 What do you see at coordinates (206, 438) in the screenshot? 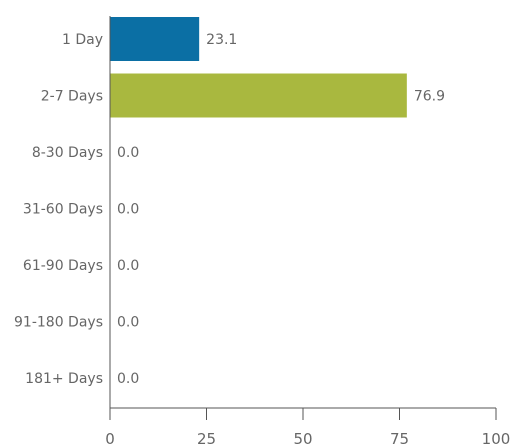
I see `x-tick-label: 25` at bounding box center [206, 438].